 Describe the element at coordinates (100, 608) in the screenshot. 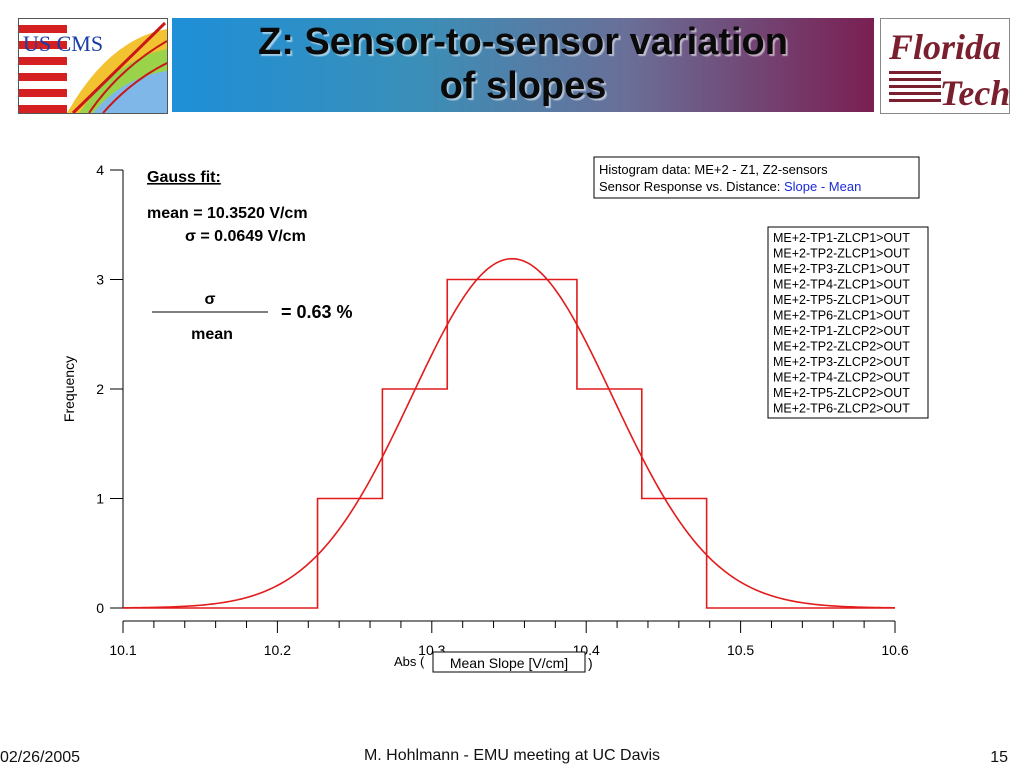

I see `y-tick-label: 0` at that location.